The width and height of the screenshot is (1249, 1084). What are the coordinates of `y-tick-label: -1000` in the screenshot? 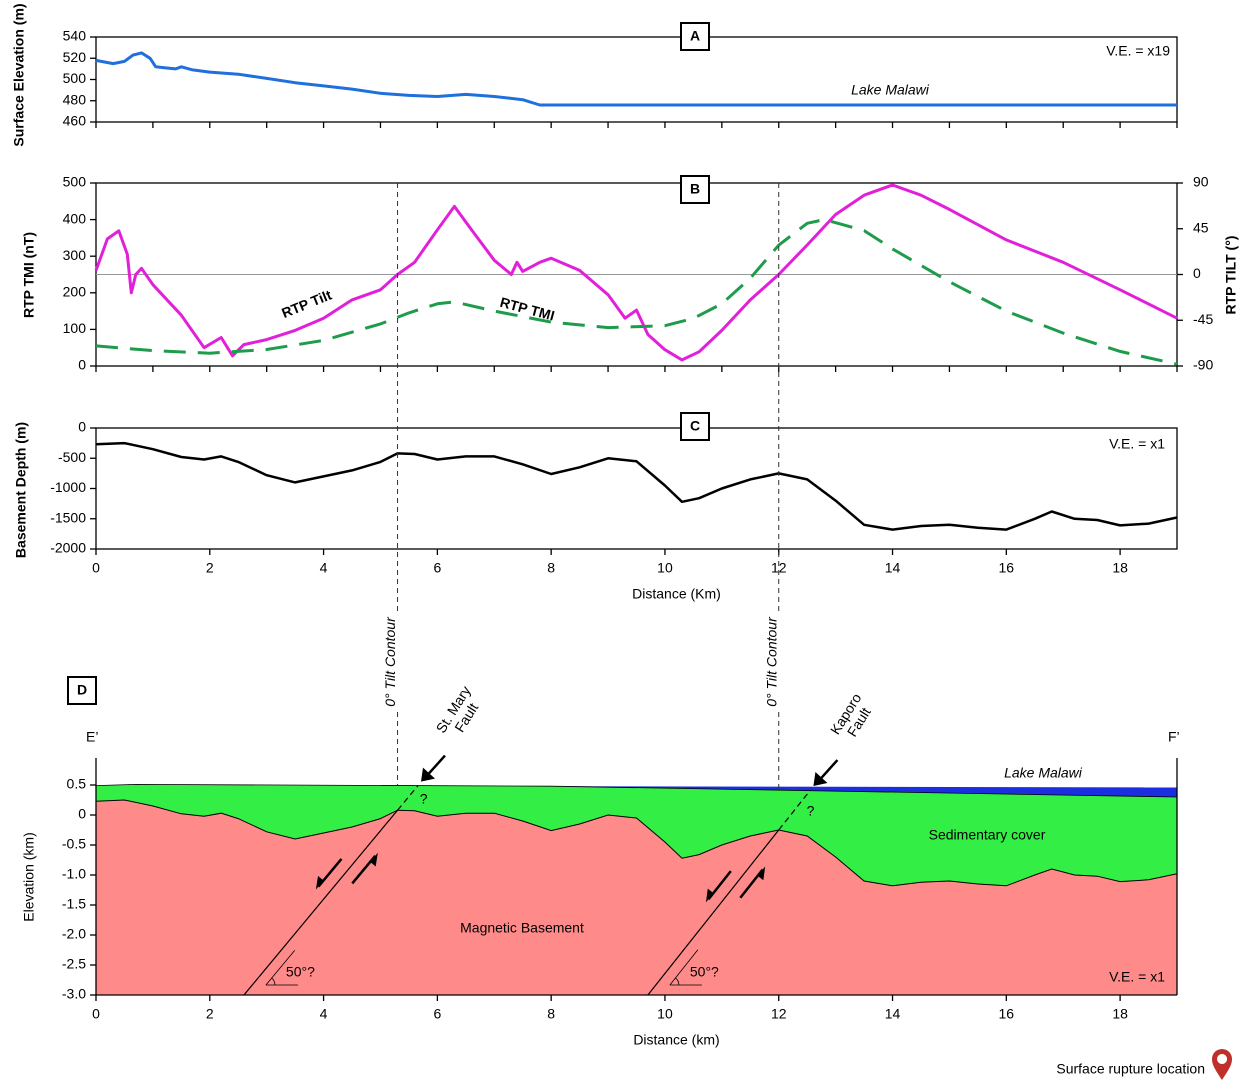 It's located at (68, 487).